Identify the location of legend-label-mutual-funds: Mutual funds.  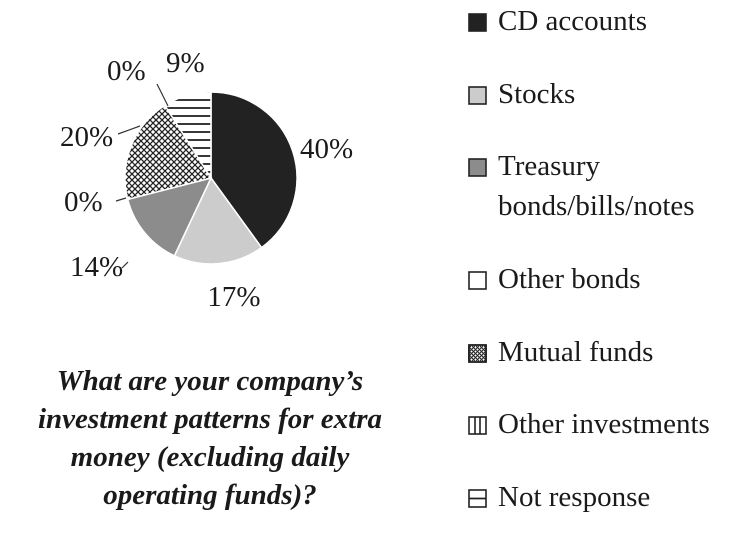
(576, 352).